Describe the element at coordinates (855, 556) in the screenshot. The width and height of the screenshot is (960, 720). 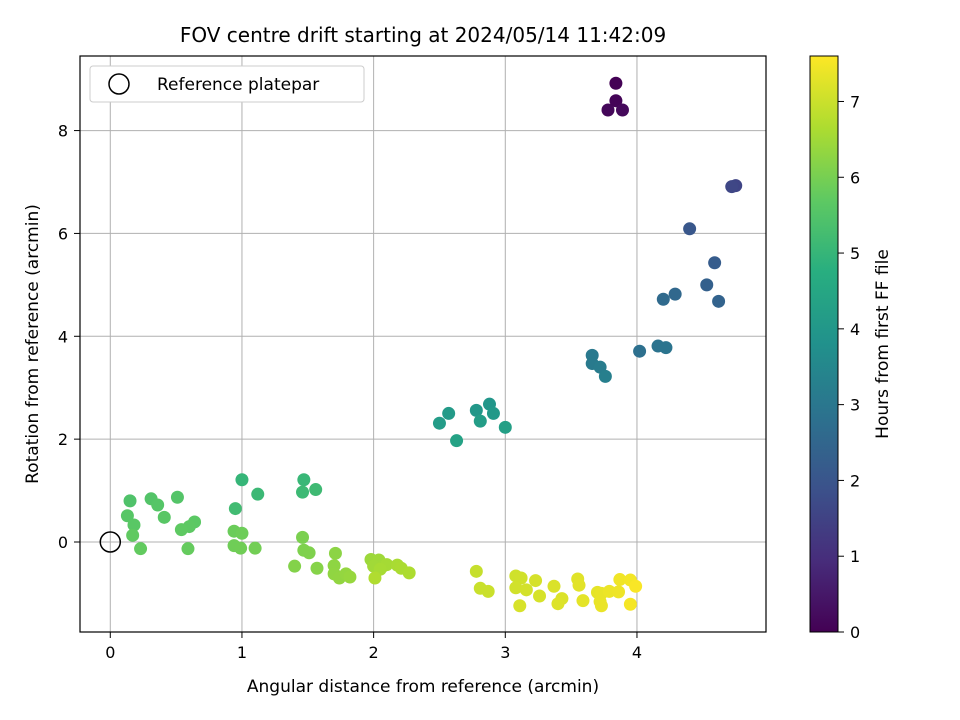
I see `colorbar-tick-label: 1` at that location.